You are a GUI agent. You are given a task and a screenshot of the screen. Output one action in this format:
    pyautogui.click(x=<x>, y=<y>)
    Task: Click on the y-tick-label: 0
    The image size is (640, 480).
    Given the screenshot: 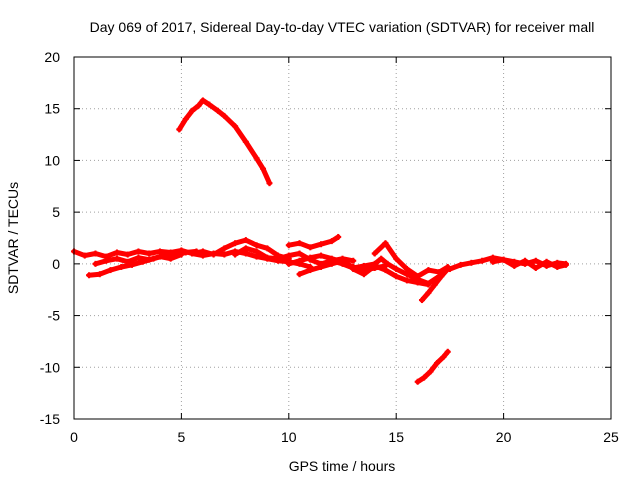 What is the action you would take?
    pyautogui.click(x=56, y=264)
    